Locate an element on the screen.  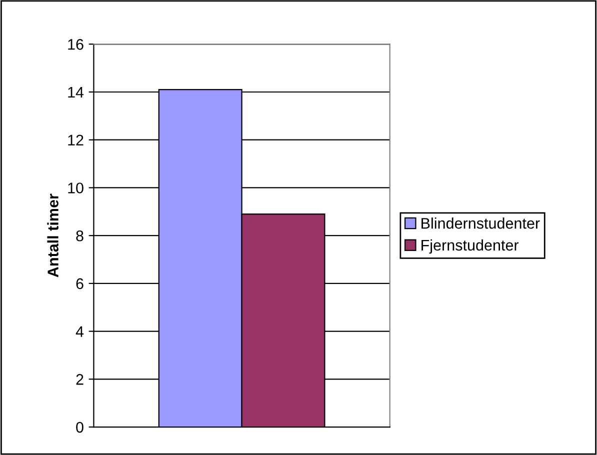
y-tick-label: 8 is located at coordinates (80, 236).